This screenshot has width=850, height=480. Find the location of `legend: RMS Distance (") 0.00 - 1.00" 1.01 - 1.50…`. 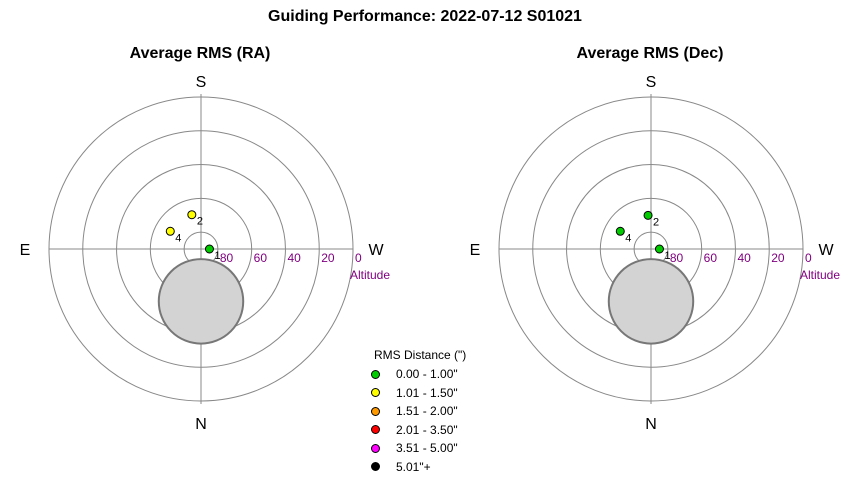

legend: RMS Distance (") 0.00 - 1.00" 1.01 - 1.50… is located at coordinates (417, 412).